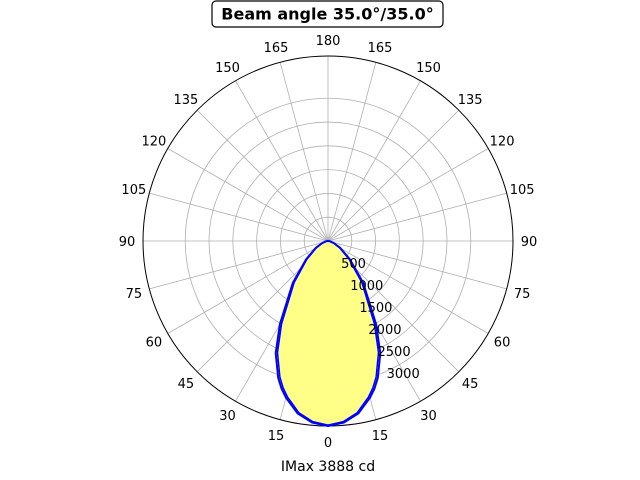 This screenshot has width=640, height=480. I want to click on intensity-curve, so click(328, 333).